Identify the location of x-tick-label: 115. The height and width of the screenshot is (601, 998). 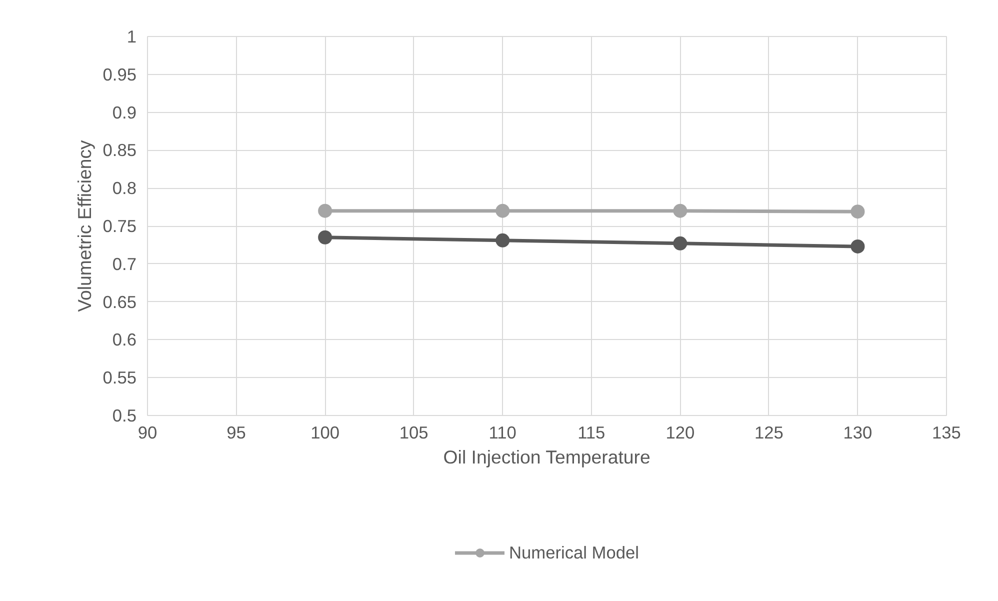
(592, 432).